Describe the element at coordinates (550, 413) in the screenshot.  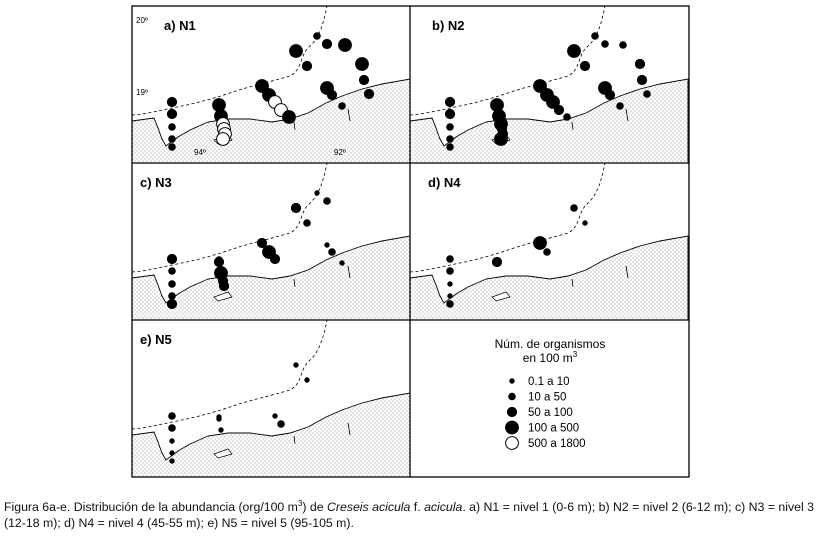
I see `legend-label: 50 a 100` at that location.